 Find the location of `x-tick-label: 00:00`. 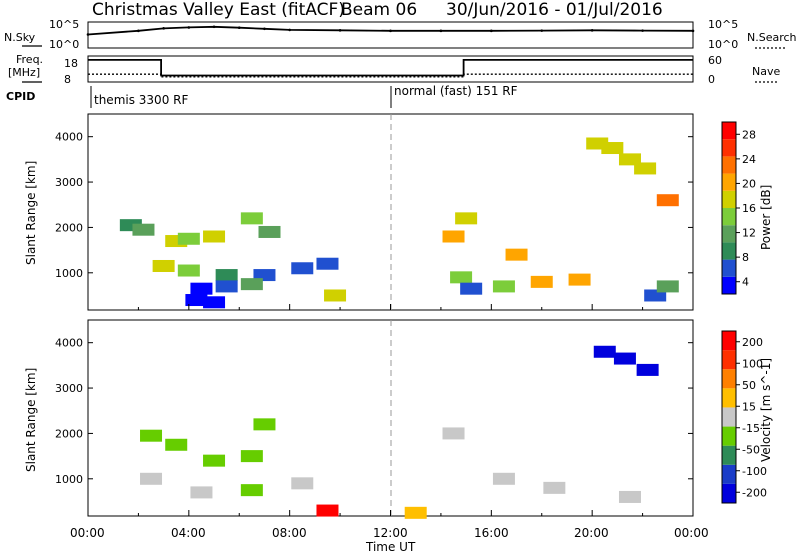

x-tick-label: 00:00 is located at coordinates (87, 533).